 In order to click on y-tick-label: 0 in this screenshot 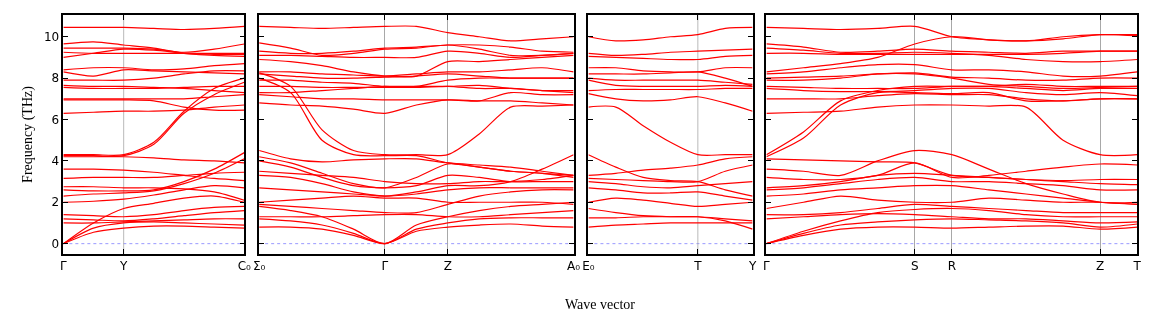, I will do `click(55, 243)`.